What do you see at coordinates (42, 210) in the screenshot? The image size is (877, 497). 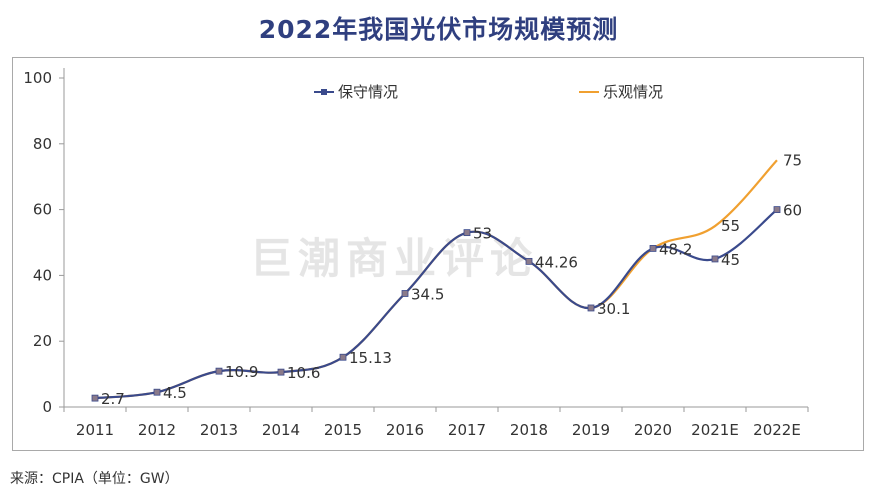 I see `y-tick-label: 60` at bounding box center [42, 210].